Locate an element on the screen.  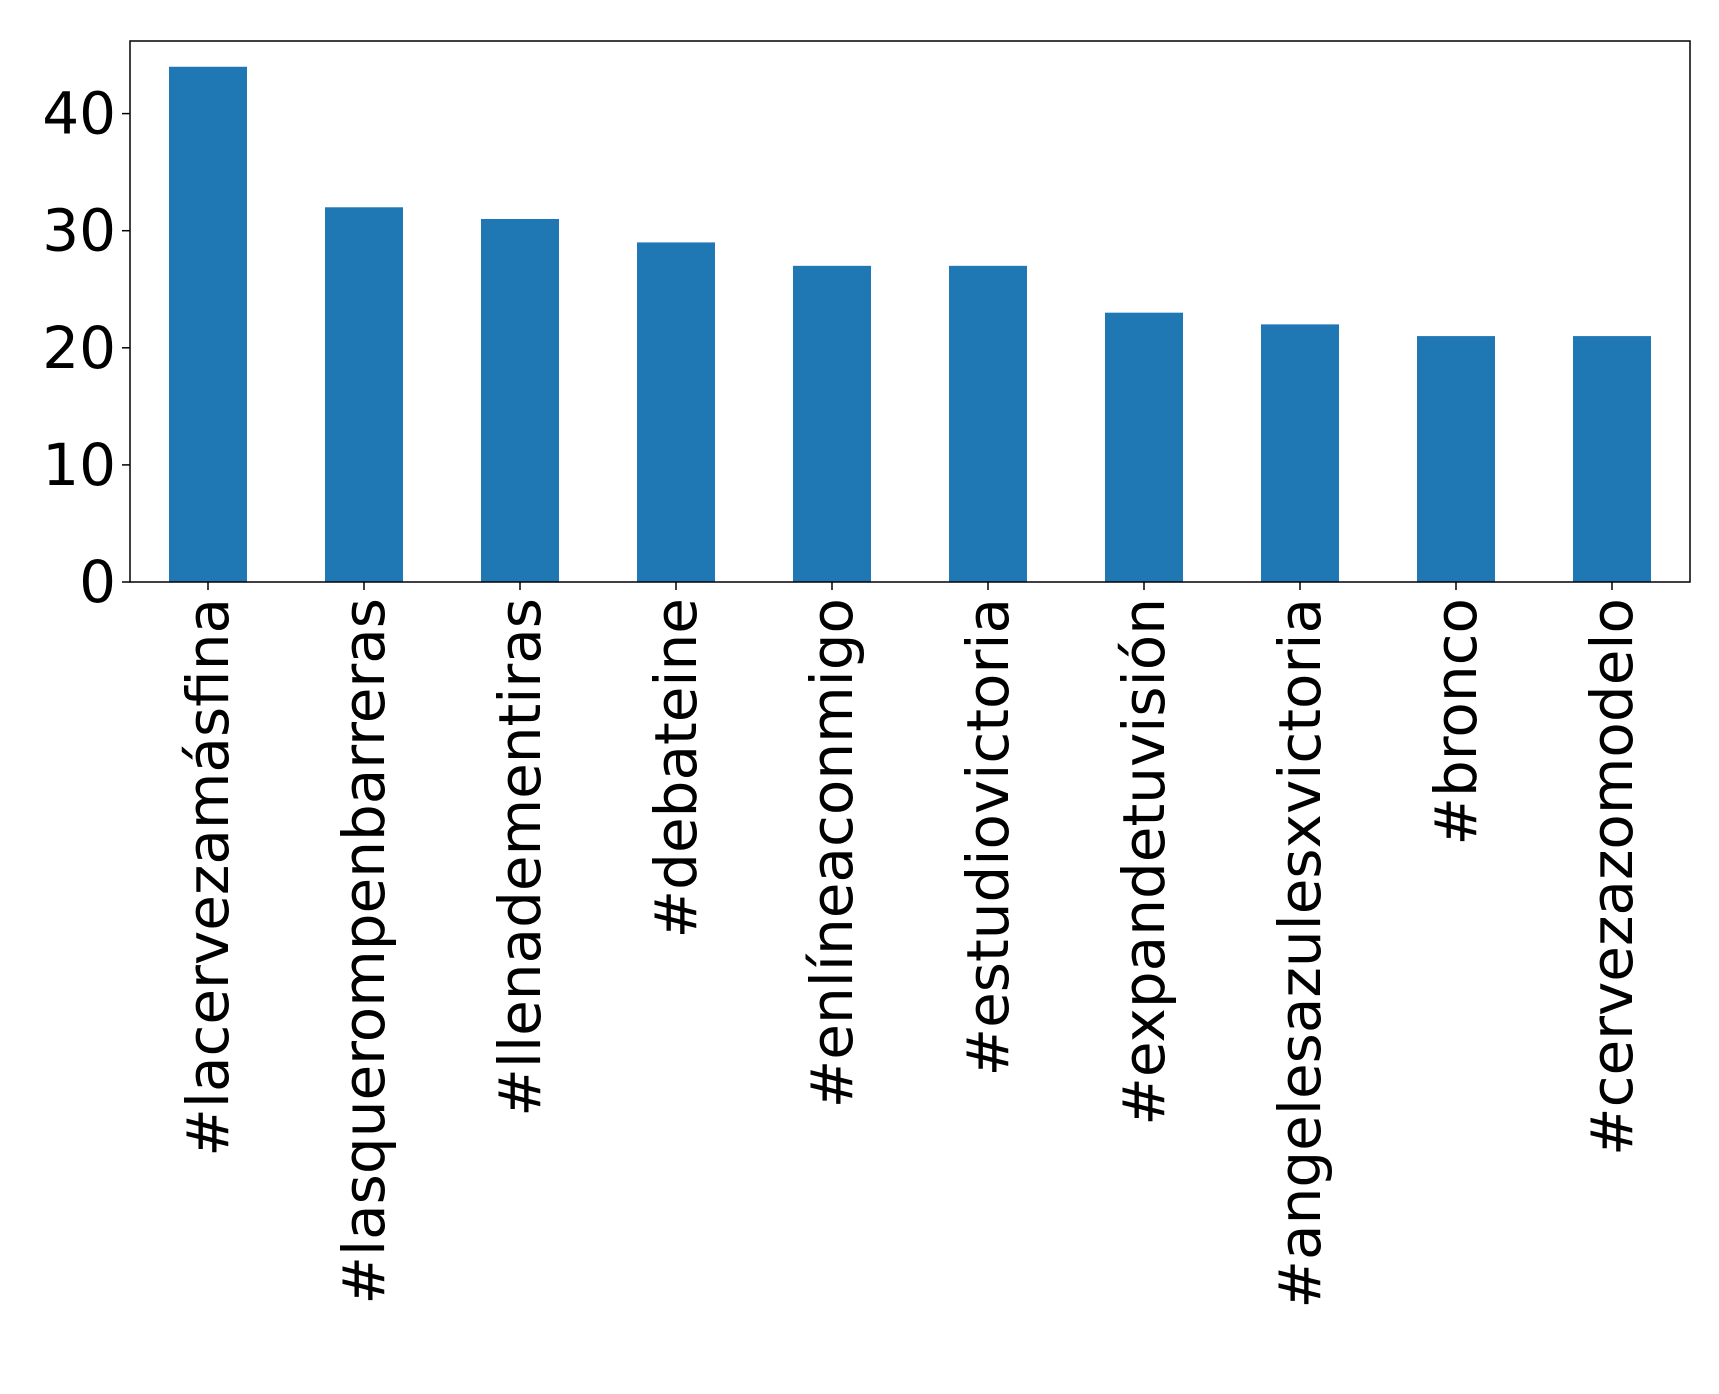
y-tick-label-0: 0 is located at coordinates (97, 582).